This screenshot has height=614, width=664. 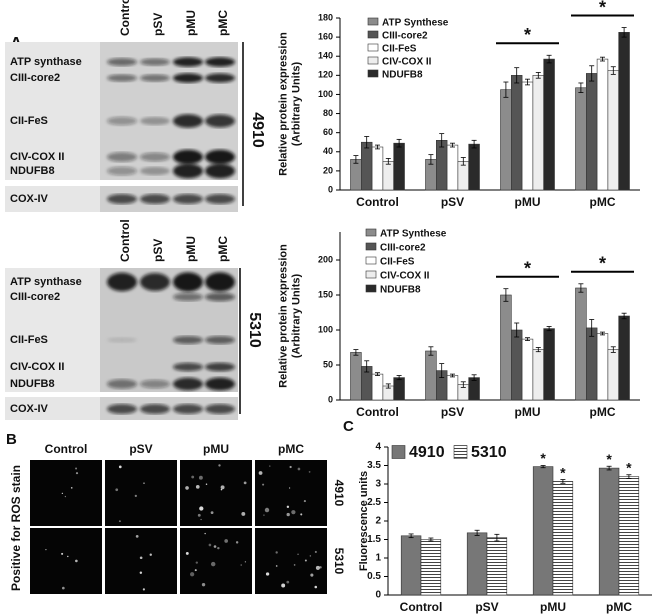 I want to click on band-label: COX-IV, so click(x=29, y=199).